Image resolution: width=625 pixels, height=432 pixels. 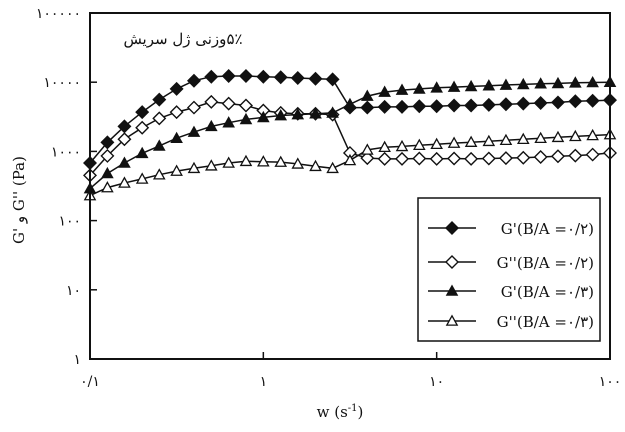 I want to click on legend-label-2: G''(B/A =۰/۲), so click(x=545, y=263).